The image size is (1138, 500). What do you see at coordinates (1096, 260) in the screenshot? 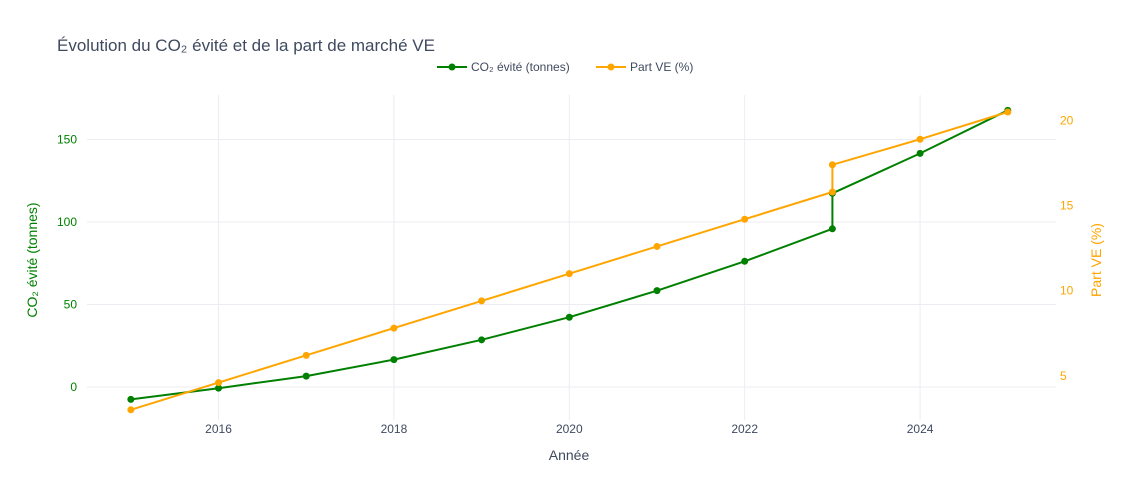
I see `y-right-axis-title: Part VE (%)` at bounding box center [1096, 260].